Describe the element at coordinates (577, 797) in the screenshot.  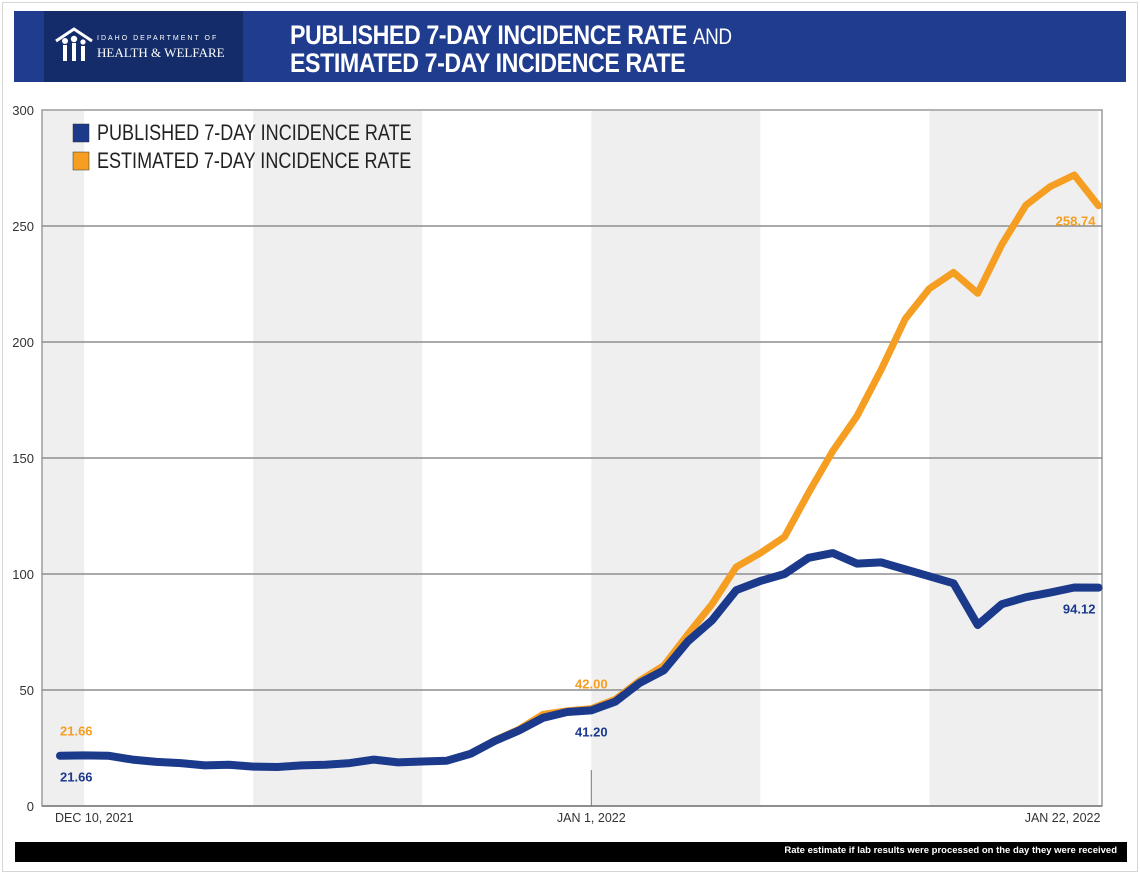
I see `x-axis-ticks: DEC 10, 2021 JAN 1, 2022 JAN 22, 2022` at that location.